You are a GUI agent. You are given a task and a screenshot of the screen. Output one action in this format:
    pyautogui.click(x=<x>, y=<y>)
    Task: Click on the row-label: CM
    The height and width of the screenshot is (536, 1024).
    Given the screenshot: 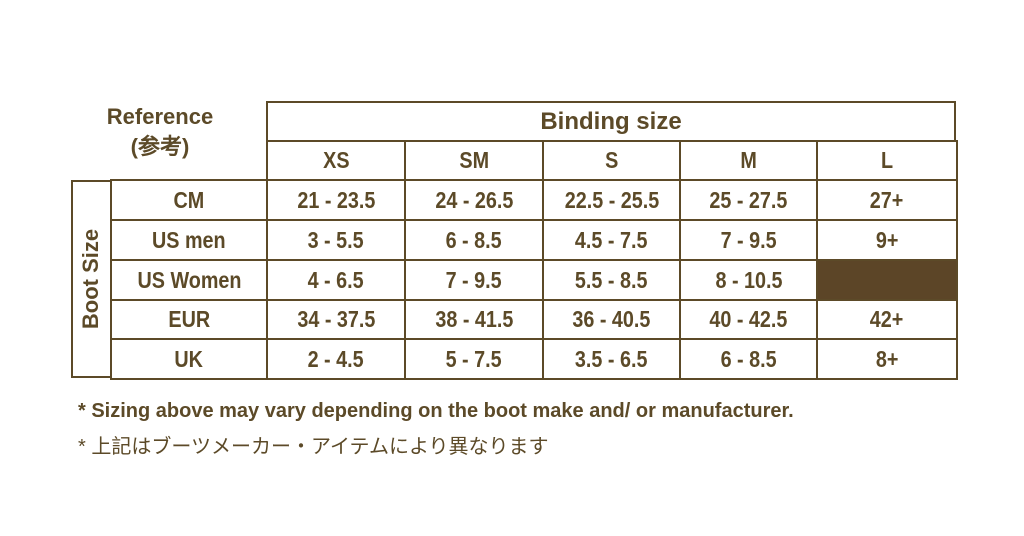 What is the action you would take?
    pyautogui.click(x=189, y=200)
    